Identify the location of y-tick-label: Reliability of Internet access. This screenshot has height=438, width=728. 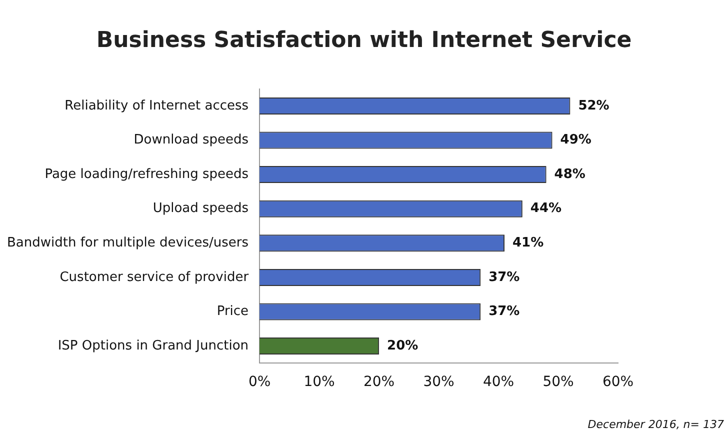
(156, 106).